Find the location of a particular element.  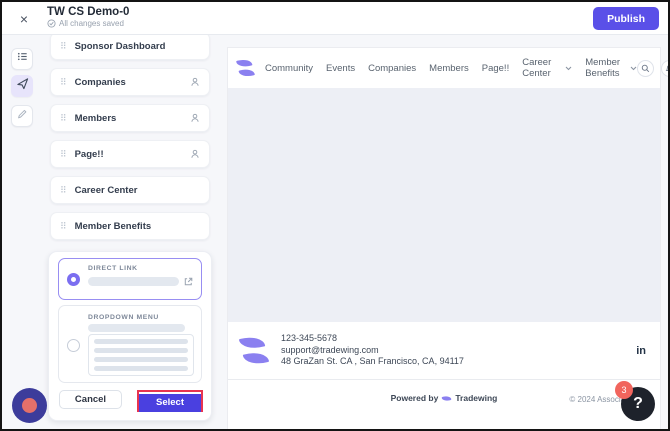

pencil-icon is located at coordinates (22, 116).